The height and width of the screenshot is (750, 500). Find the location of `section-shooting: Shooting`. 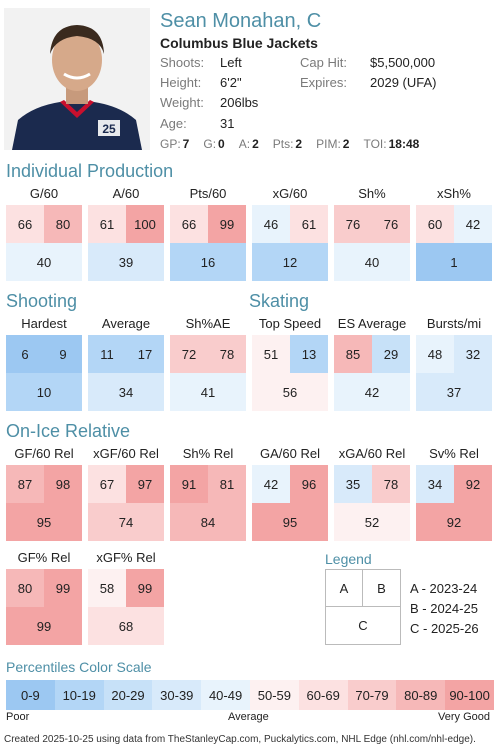

section-shooting: Shooting is located at coordinates (42, 301).